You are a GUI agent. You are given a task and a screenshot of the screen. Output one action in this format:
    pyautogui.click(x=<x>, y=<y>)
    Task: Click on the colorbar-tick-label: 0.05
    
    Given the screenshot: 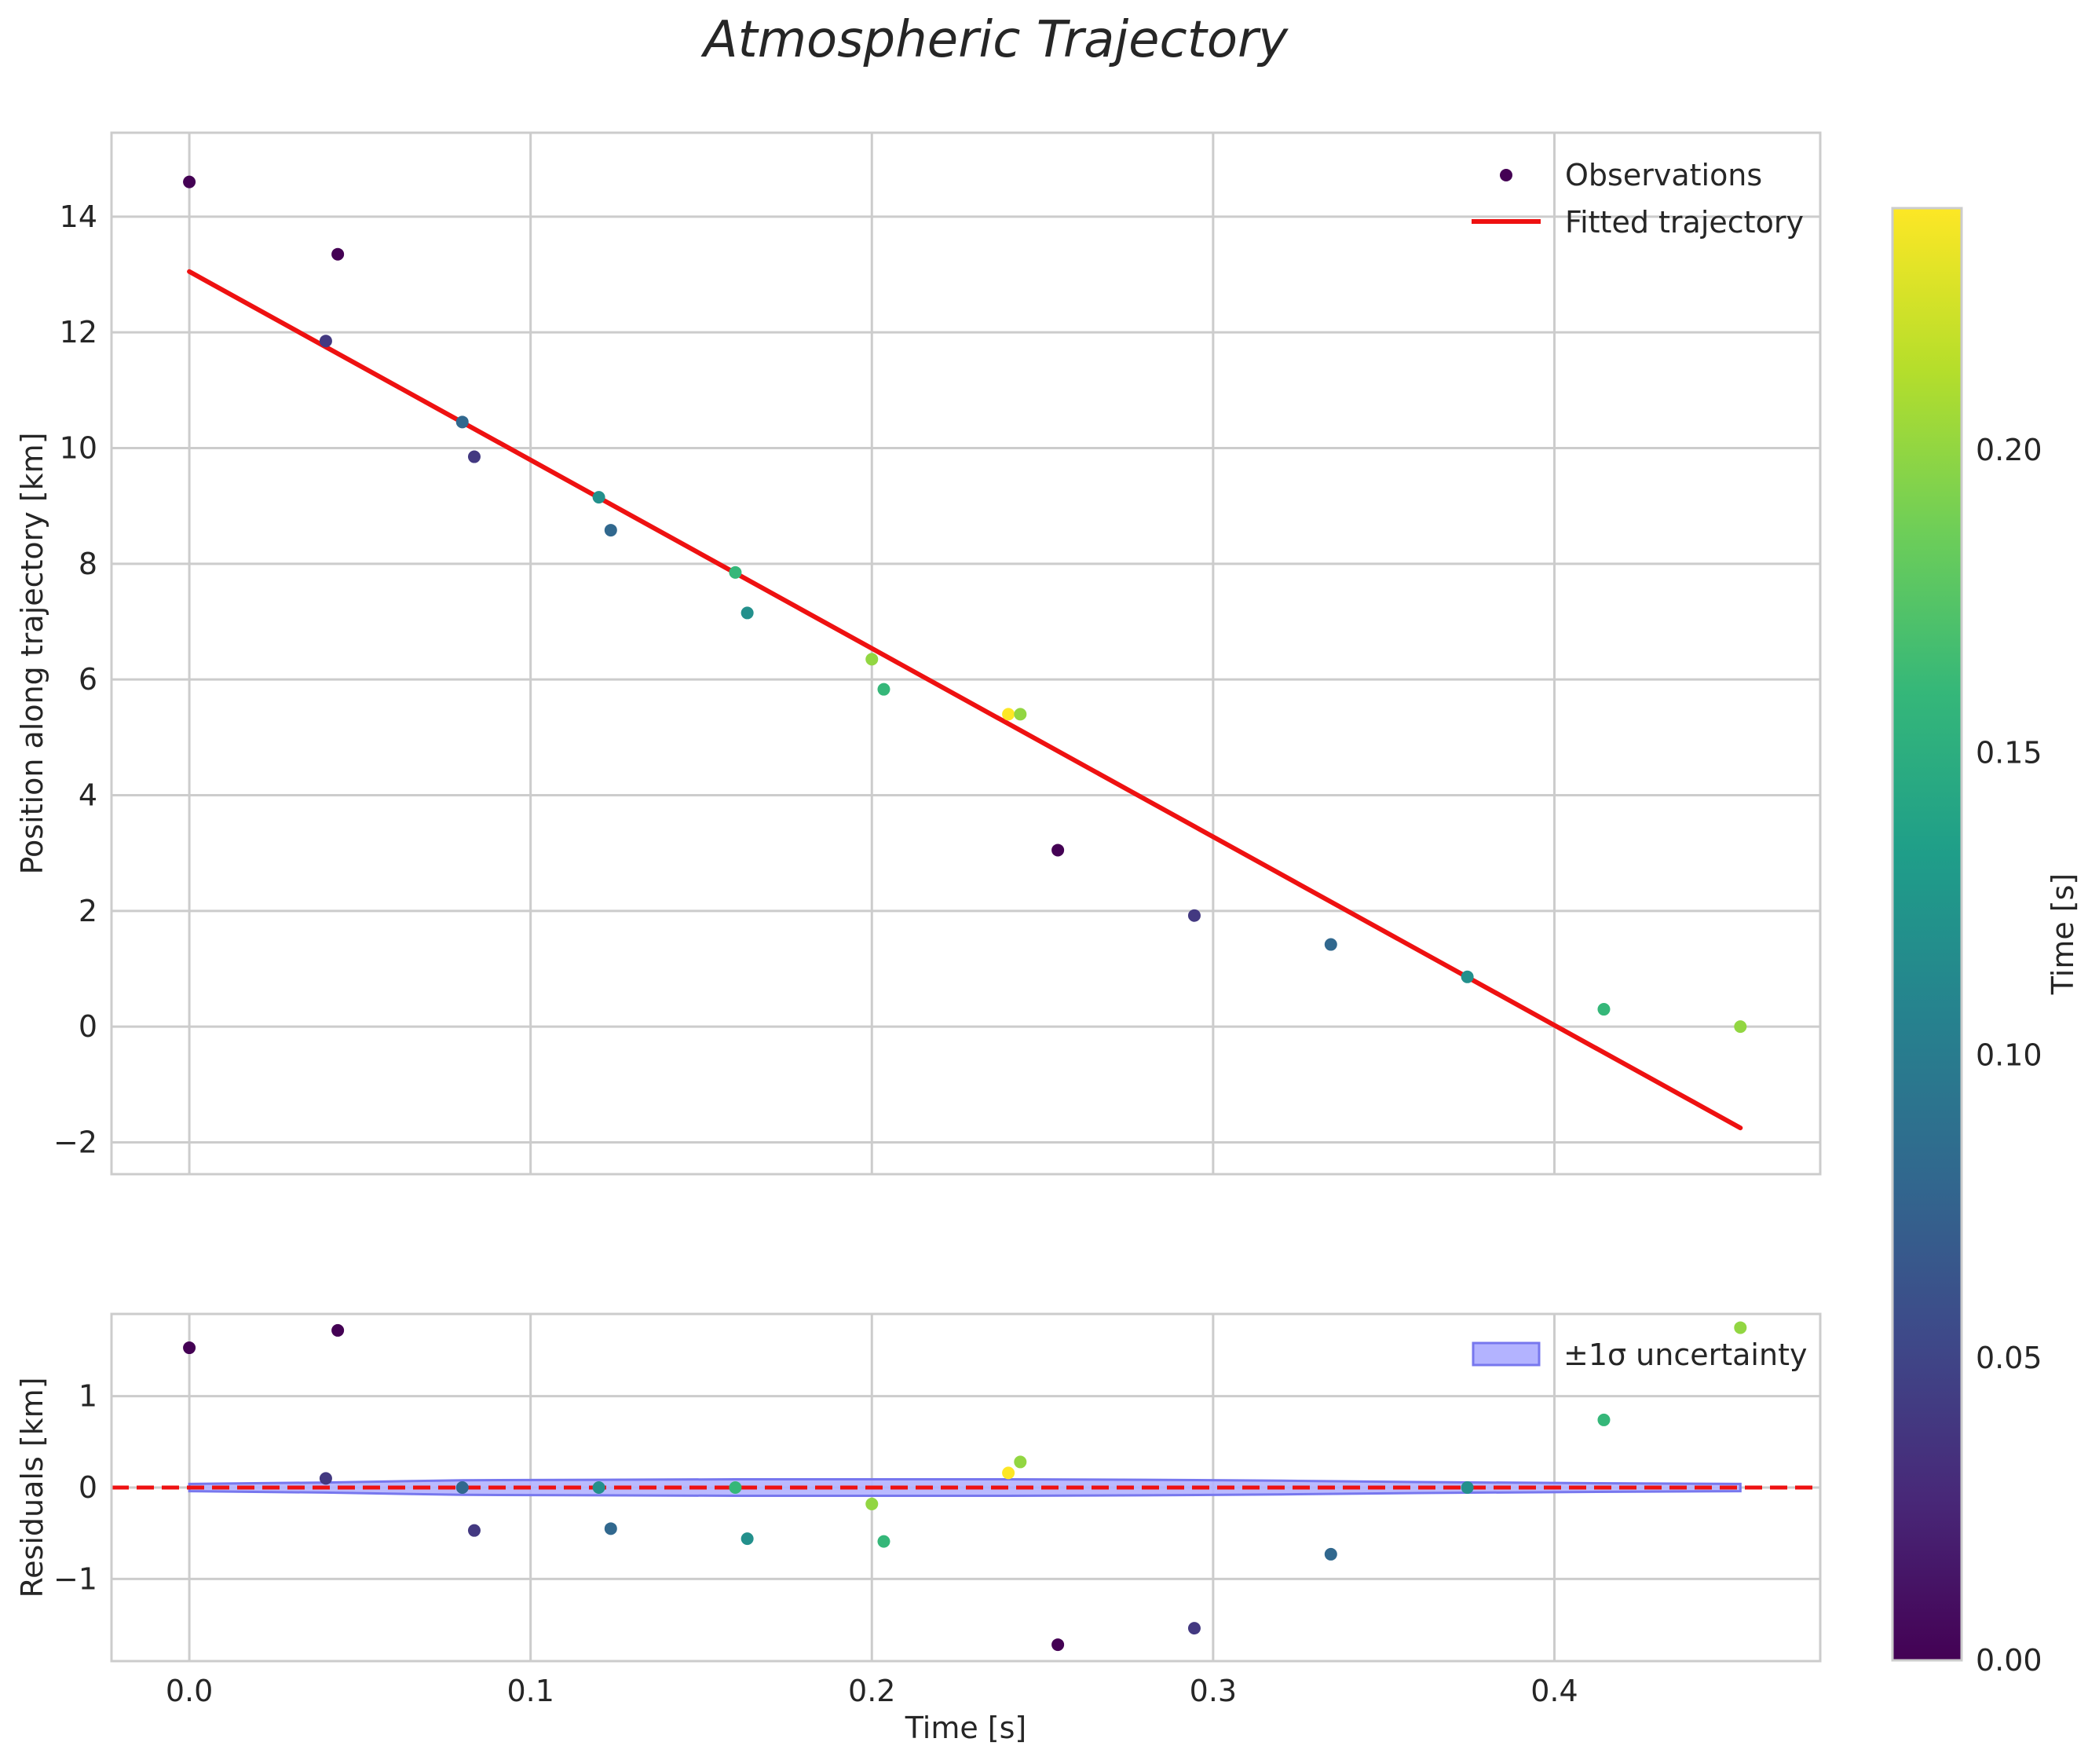 What is the action you would take?
    pyautogui.click(x=2009, y=1358)
    